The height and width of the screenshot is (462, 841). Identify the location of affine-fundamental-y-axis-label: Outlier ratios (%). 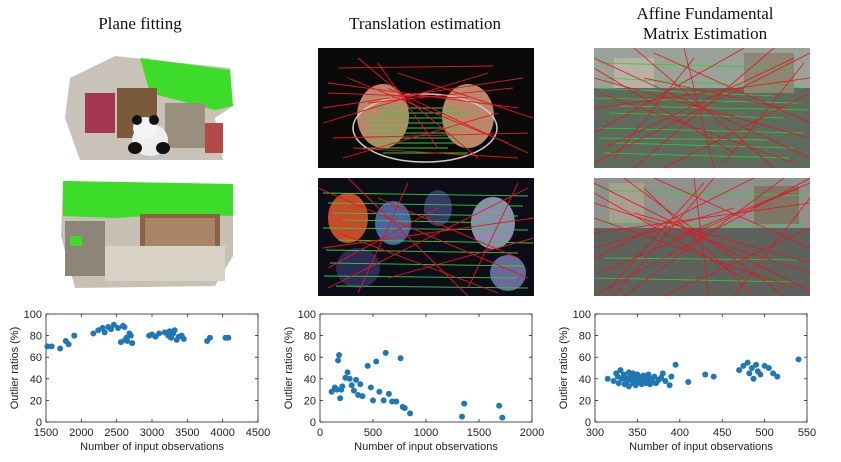
(564, 368).